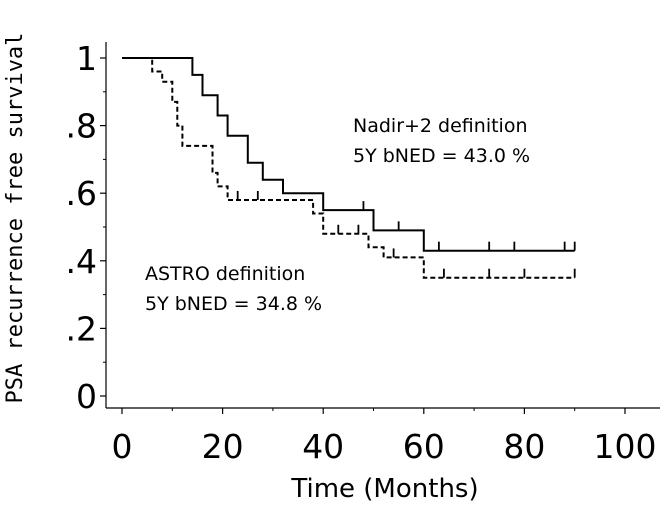 Image resolution: width=672 pixels, height=509 pixels. What do you see at coordinates (82, 126) in the screenshot?
I see `y-tick-label: .8` at bounding box center [82, 126].